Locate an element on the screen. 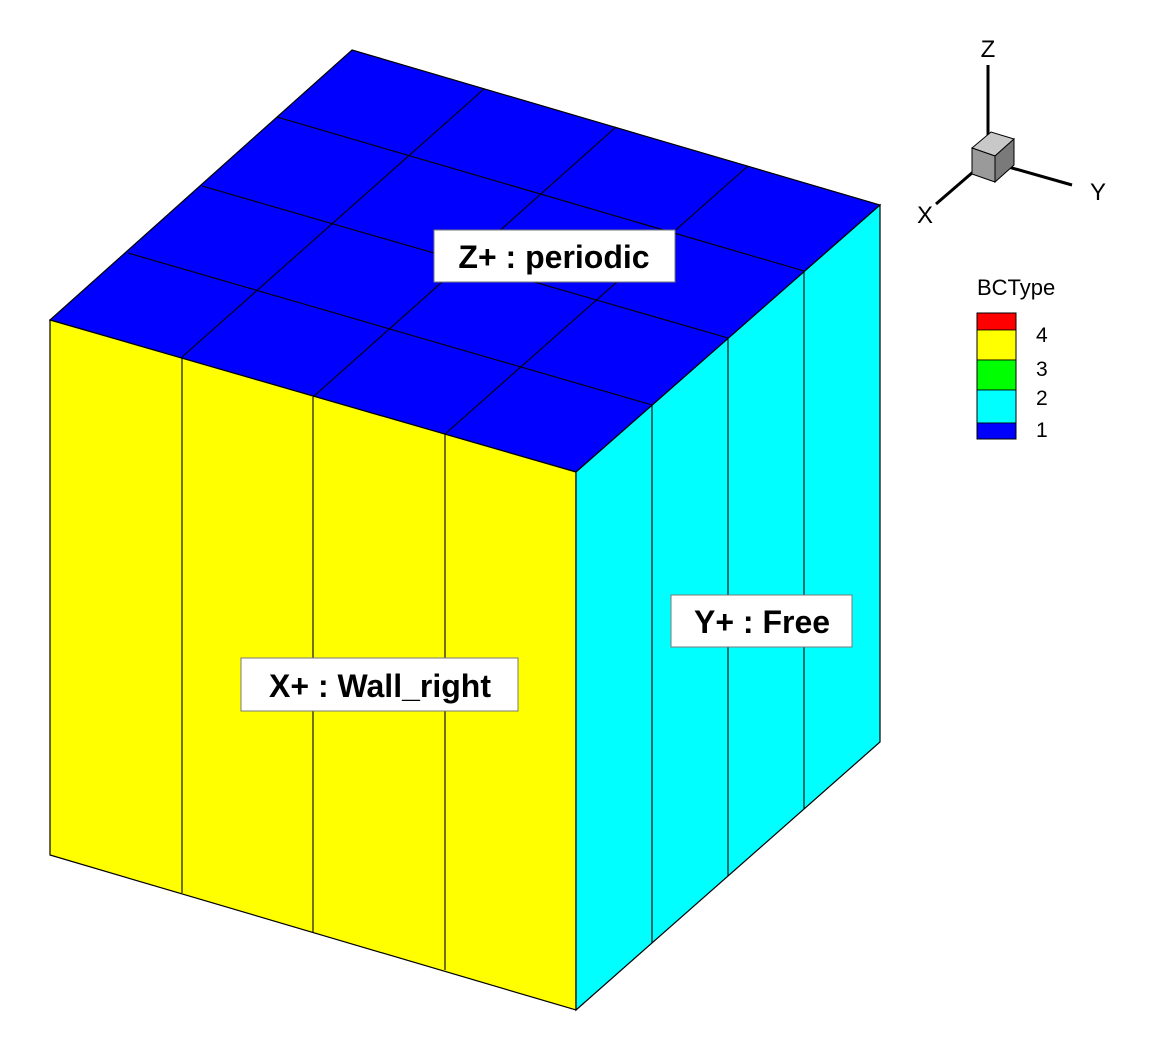 The height and width of the screenshot is (1060, 1162). triad-cube-right is located at coordinates (1004, 160).